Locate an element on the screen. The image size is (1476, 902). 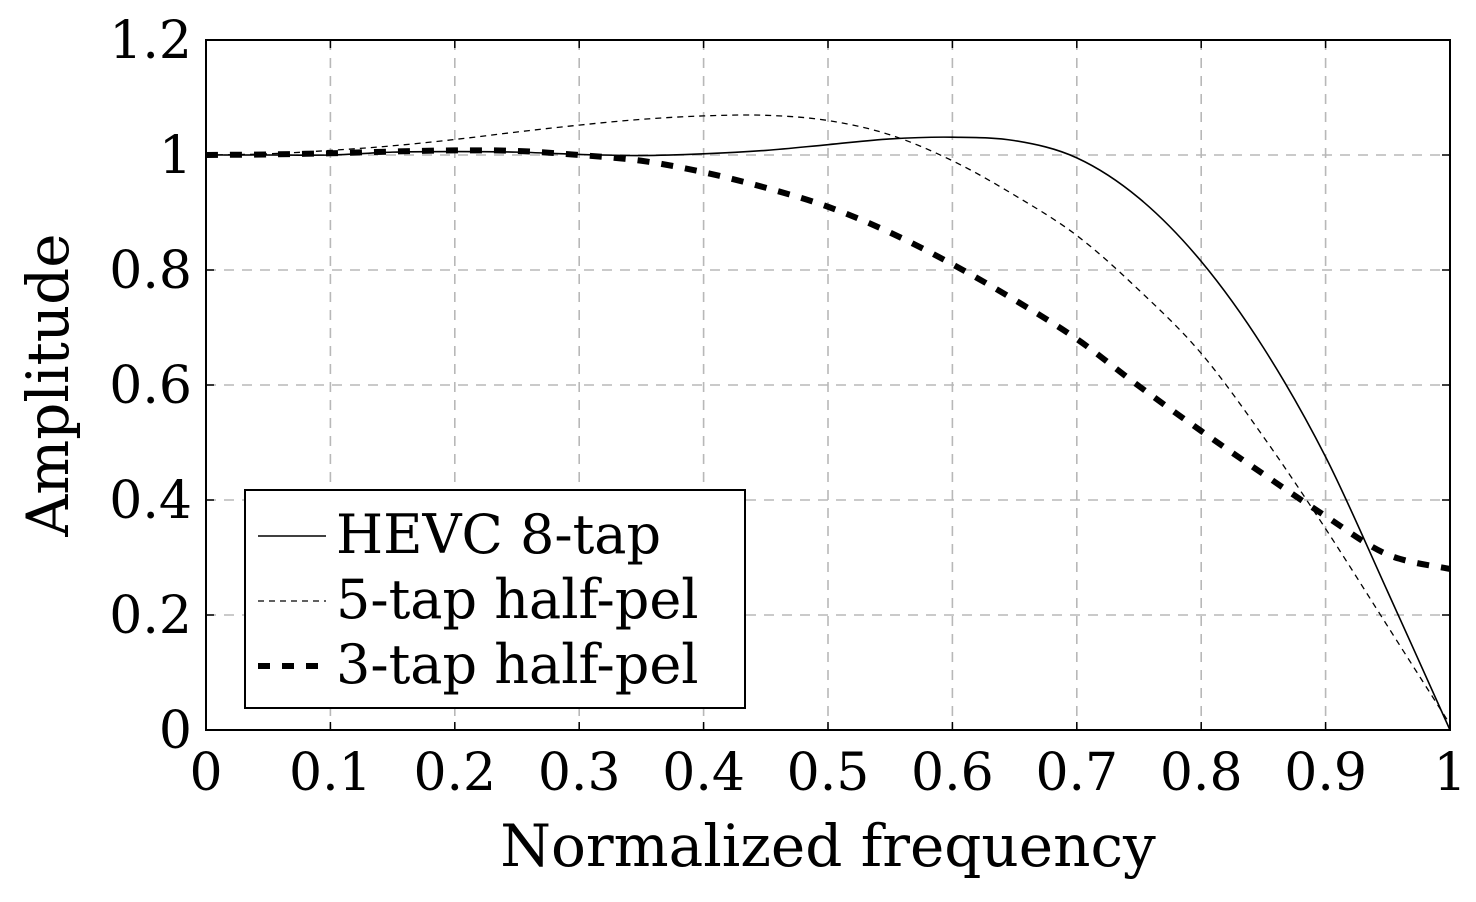
y-tick-label: 1 is located at coordinates (175, 156).